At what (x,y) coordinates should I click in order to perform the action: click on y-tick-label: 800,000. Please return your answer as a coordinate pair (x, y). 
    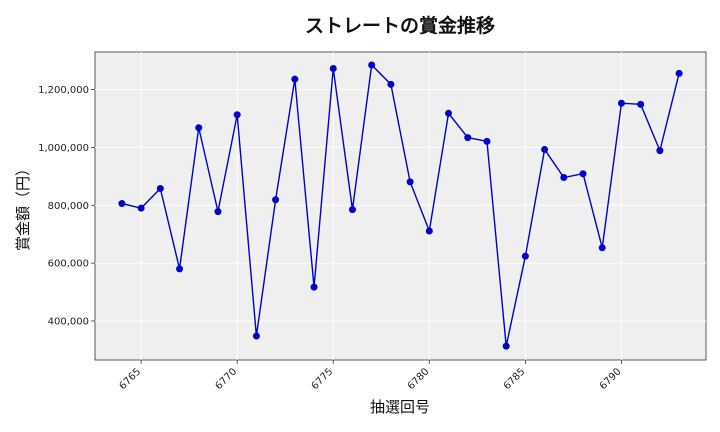
    Looking at the image, I should click on (68, 206).